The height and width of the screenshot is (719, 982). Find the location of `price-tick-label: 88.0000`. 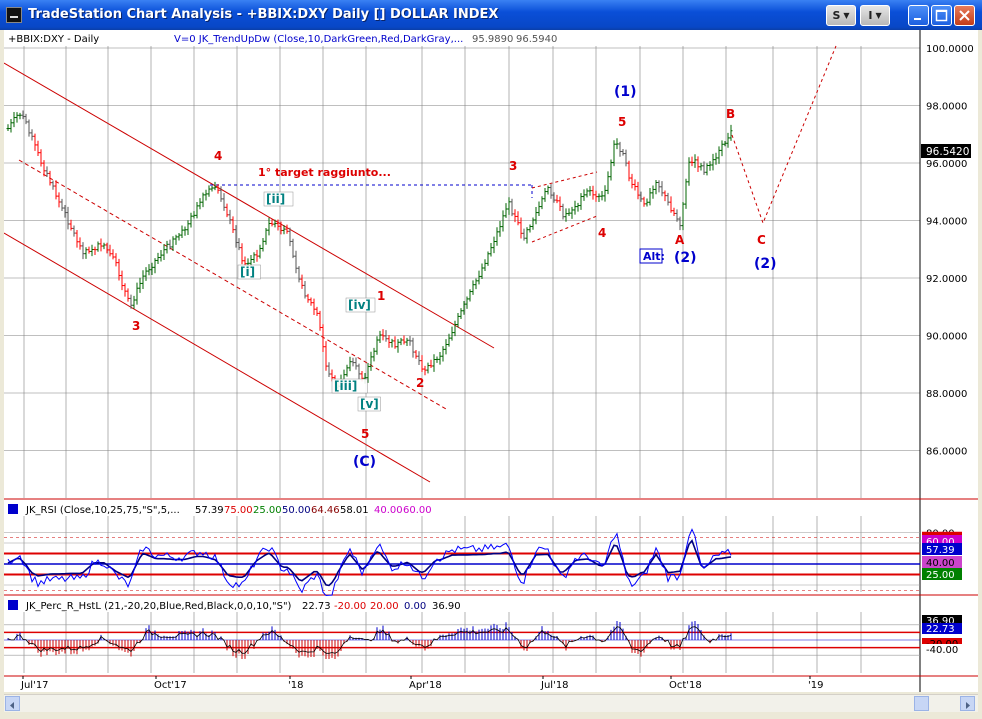

price-tick-label: 88.0000 is located at coordinates (946, 394).